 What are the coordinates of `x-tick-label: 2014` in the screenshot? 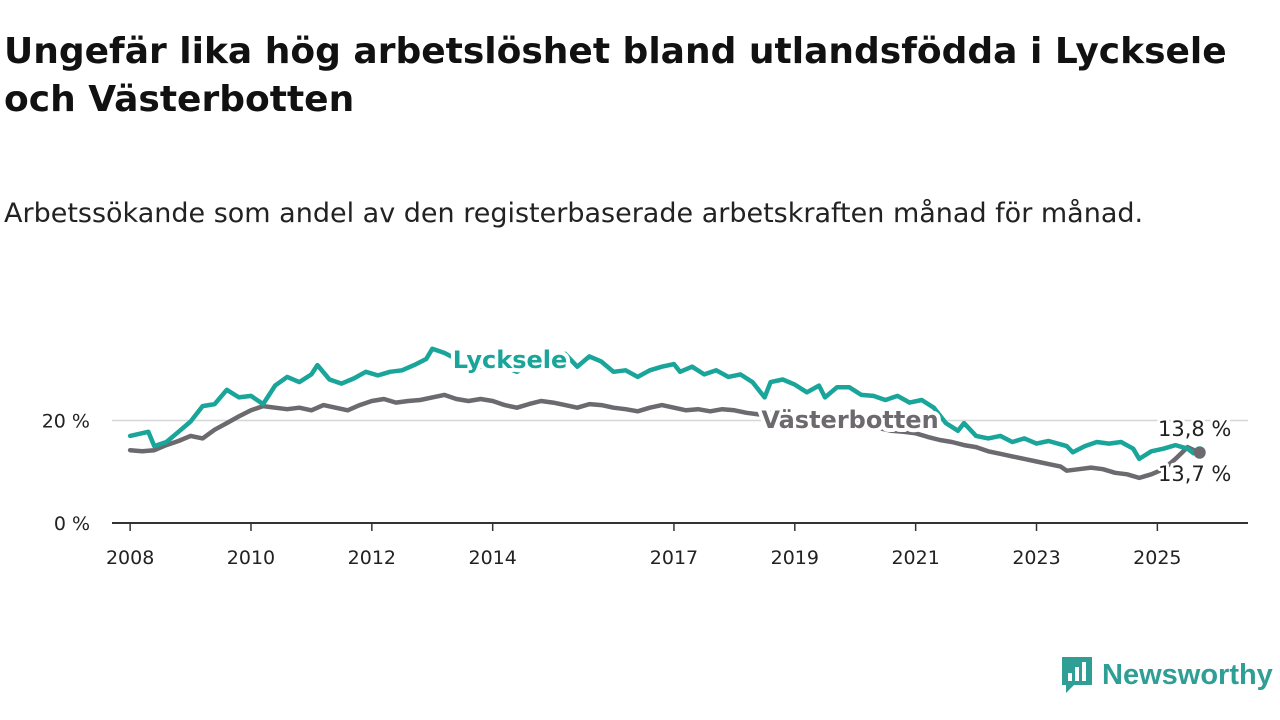 It's located at (493, 558).